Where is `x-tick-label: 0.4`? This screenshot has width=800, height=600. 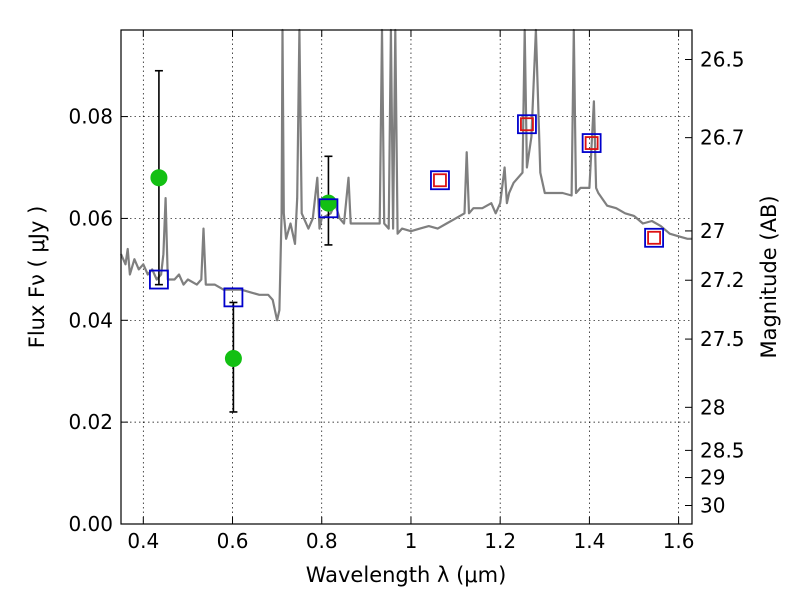 x-tick-label: 0.4 is located at coordinates (143, 541).